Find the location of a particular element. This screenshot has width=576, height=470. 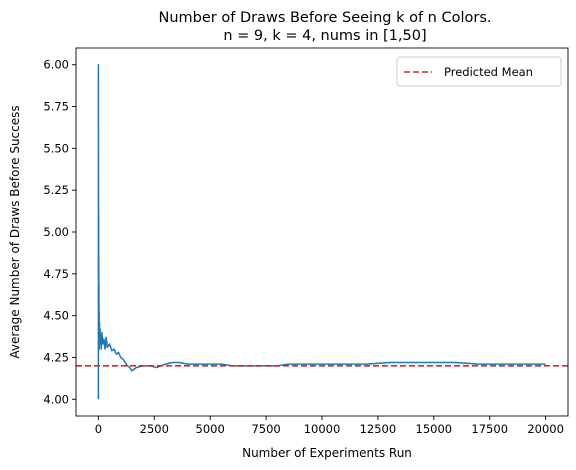

x-tick-label: 5000 is located at coordinates (210, 429).